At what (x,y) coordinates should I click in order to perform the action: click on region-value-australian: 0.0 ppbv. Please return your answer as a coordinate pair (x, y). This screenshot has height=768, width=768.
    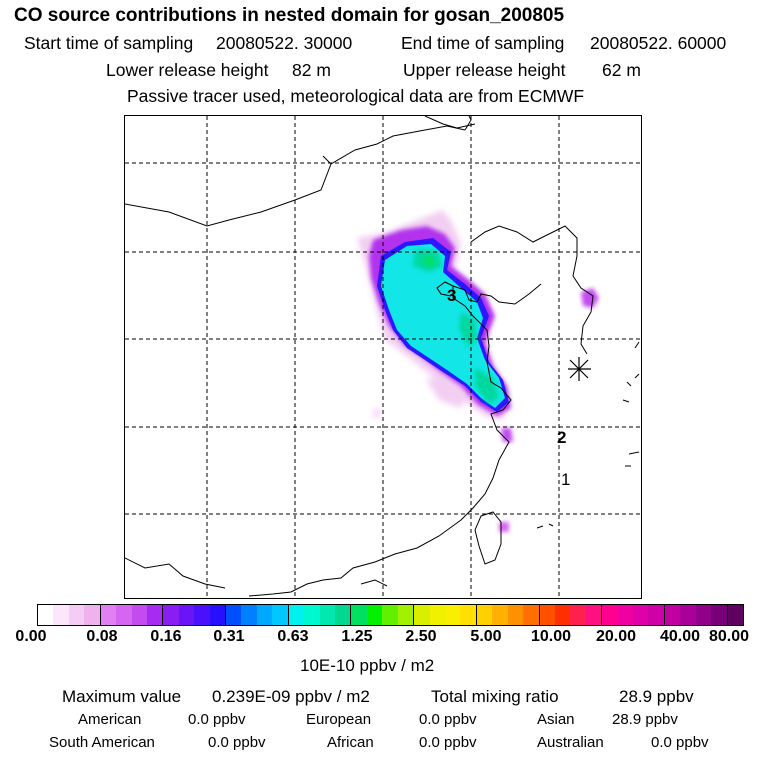
    Looking at the image, I should click on (680, 742).